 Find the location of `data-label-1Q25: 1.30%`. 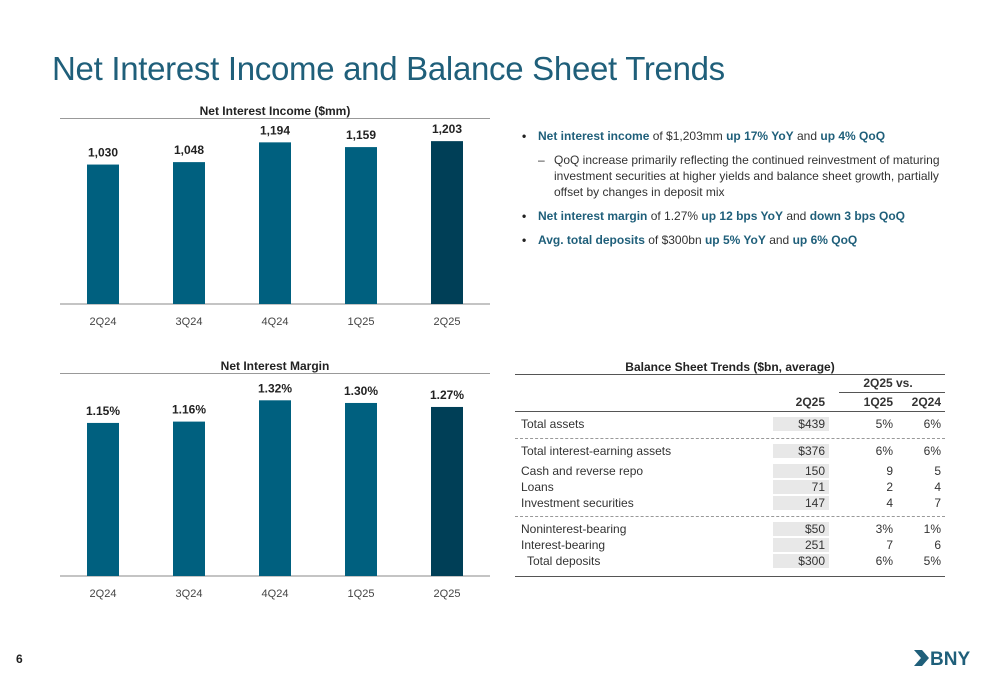

data-label-1Q25: 1.30% is located at coordinates (361, 391).